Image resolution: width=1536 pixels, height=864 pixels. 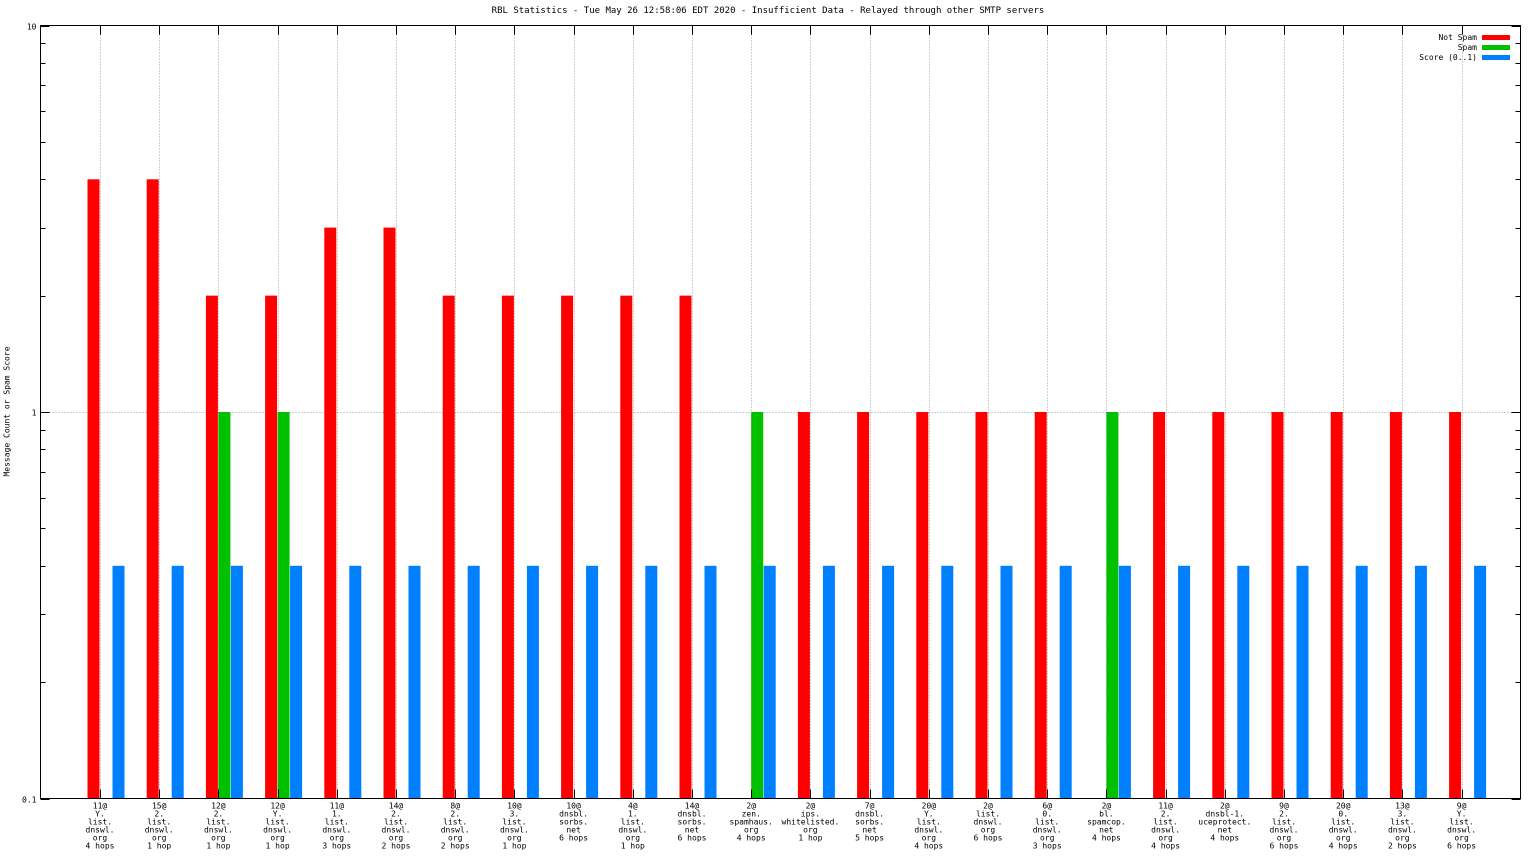 I want to click on y-tick-label: 0.1, so click(x=29, y=800).